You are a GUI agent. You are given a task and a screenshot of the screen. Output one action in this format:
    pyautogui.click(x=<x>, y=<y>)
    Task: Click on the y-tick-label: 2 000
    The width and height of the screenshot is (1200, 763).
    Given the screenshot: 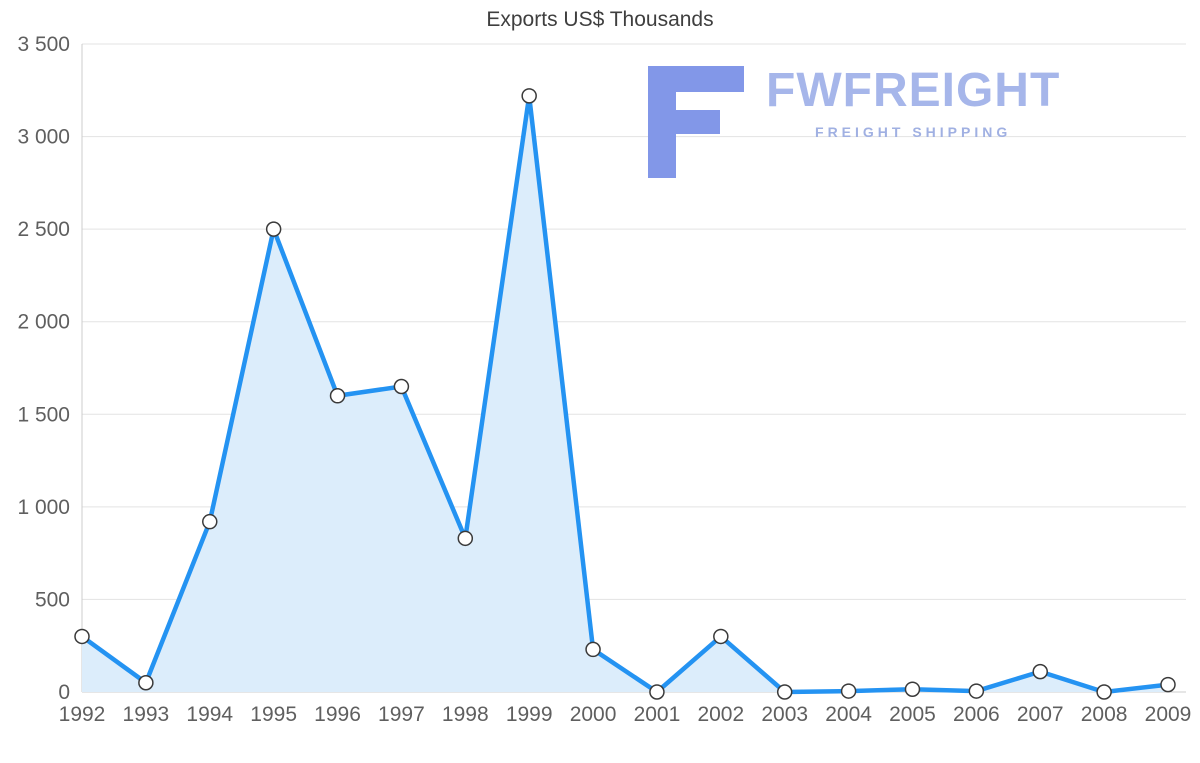 What is the action you would take?
    pyautogui.click(x=43, y=322)
    